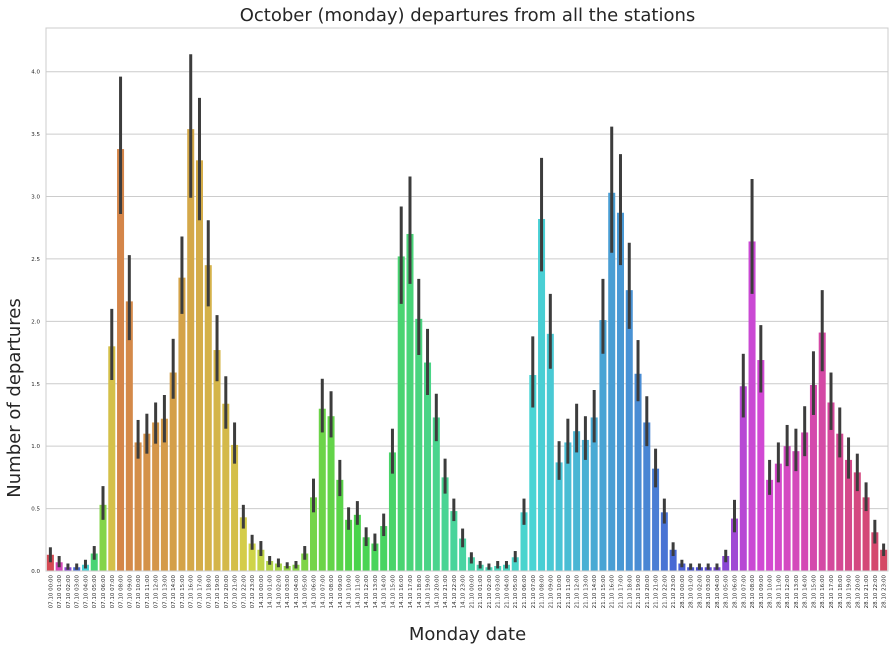 The height and width of the screenshot is (650, 893). What do you see at coordinates (253, 591) in the screenshot?
I see `x-tick-label: 07.10 23:00` at bounding box center [253, 591].